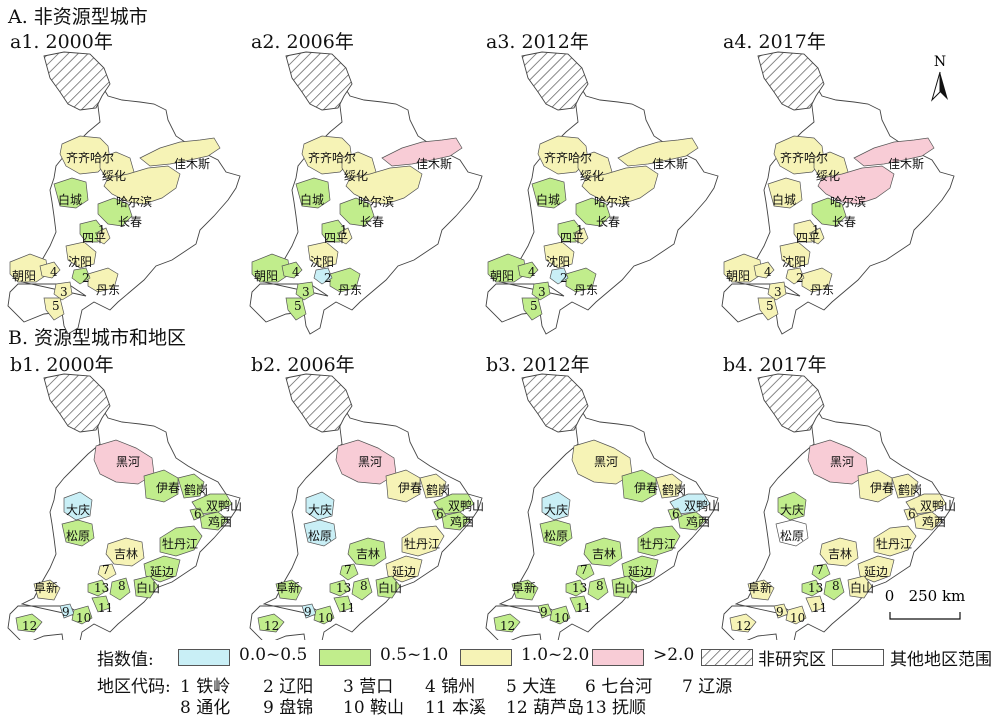  Describe the element at coordinates (336, 238) in the screenshot. I see `label-siping: 四平` at that location.